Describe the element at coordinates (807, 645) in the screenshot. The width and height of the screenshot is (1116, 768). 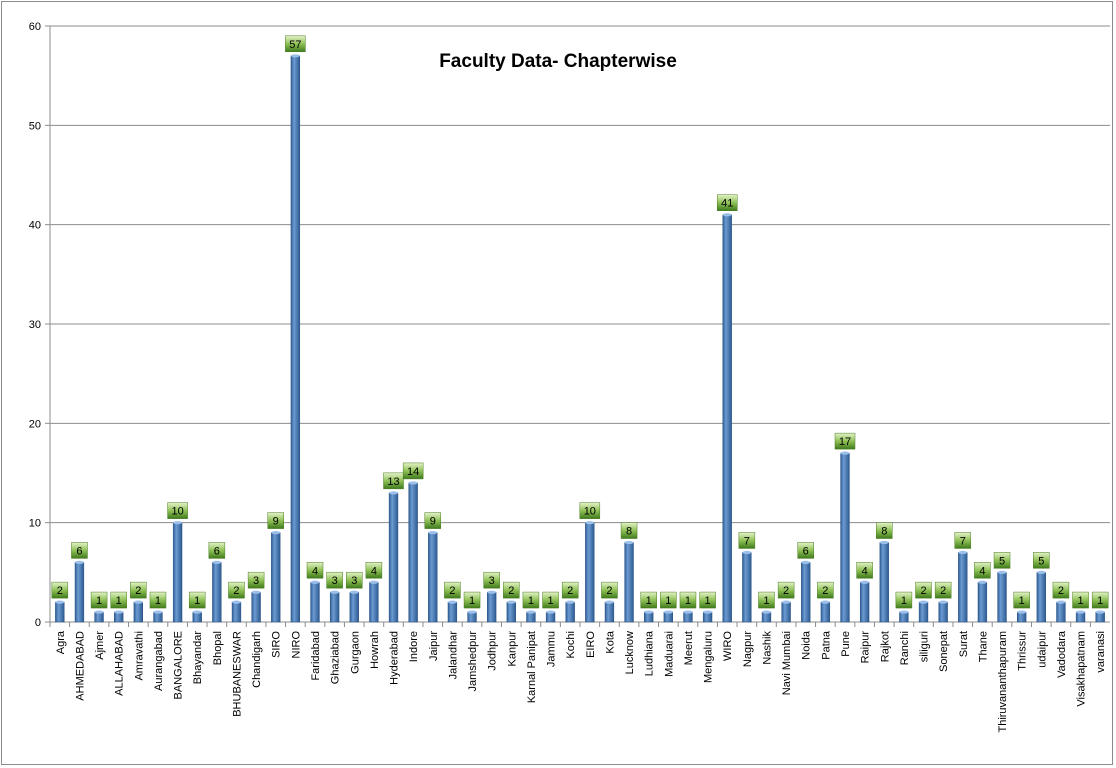
I see `category-label: Noida` at that location.